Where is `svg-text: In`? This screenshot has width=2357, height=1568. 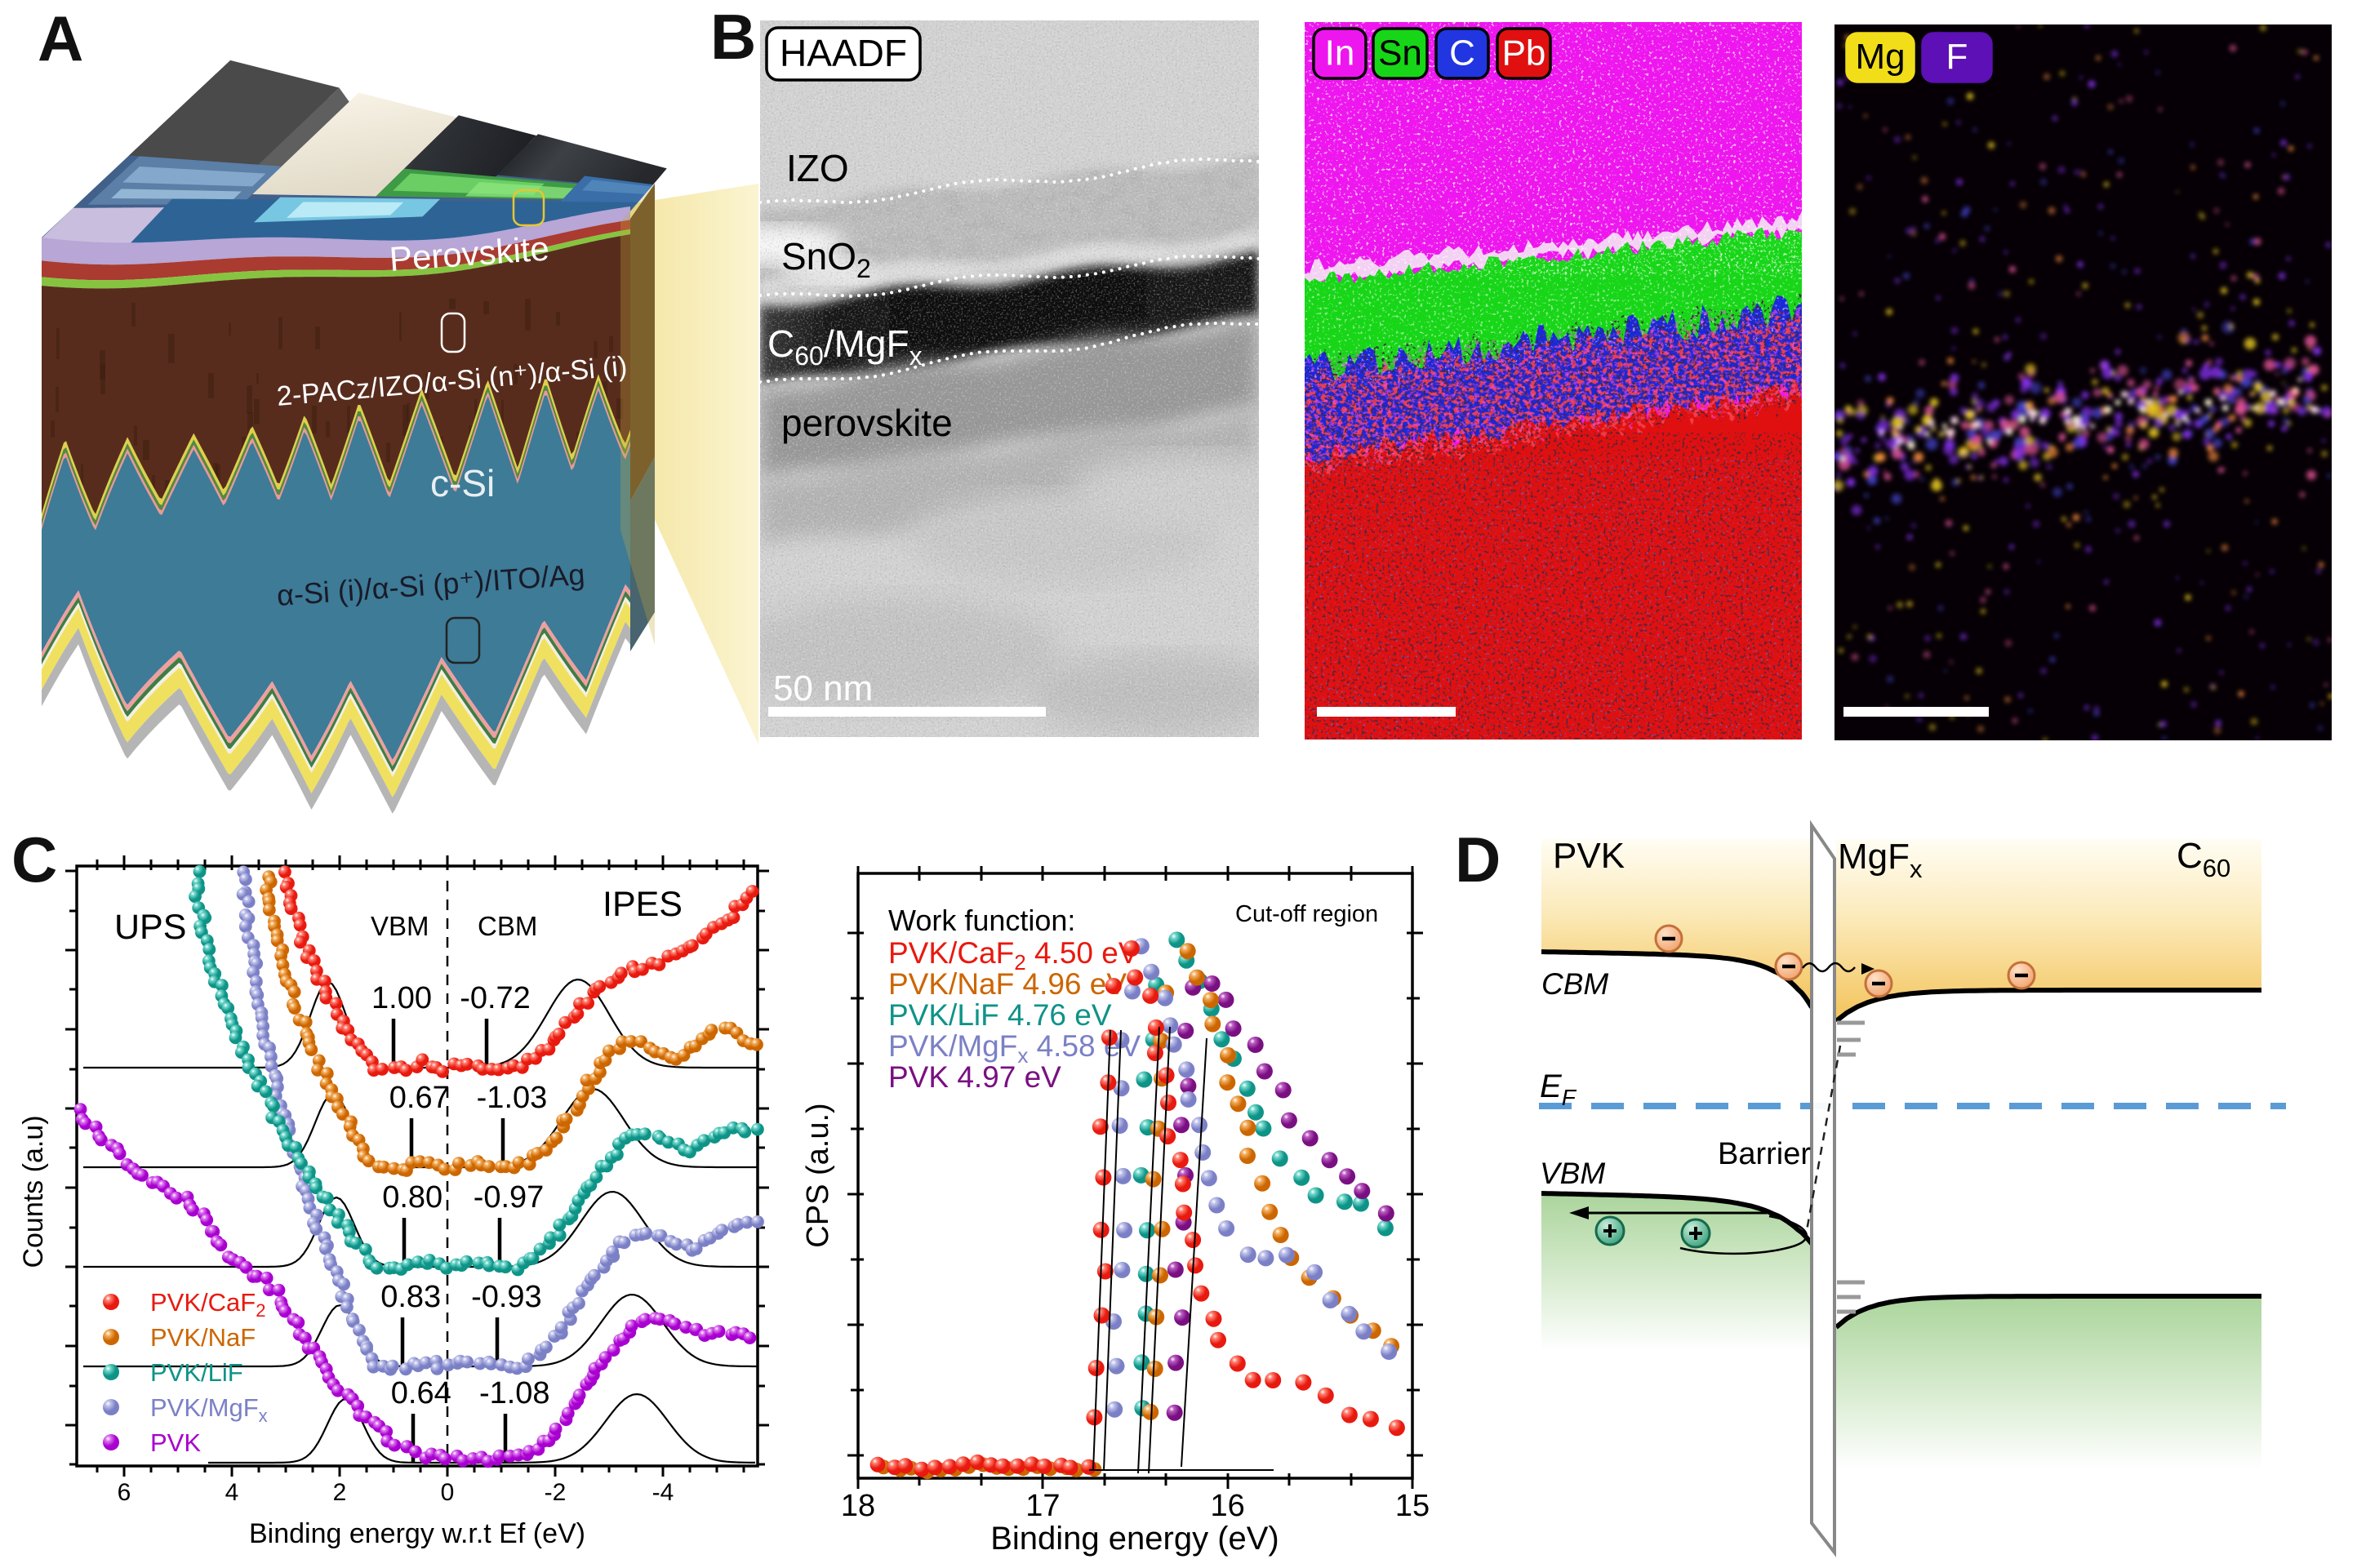 svg-text: In is located at coordinates (1340, 53).